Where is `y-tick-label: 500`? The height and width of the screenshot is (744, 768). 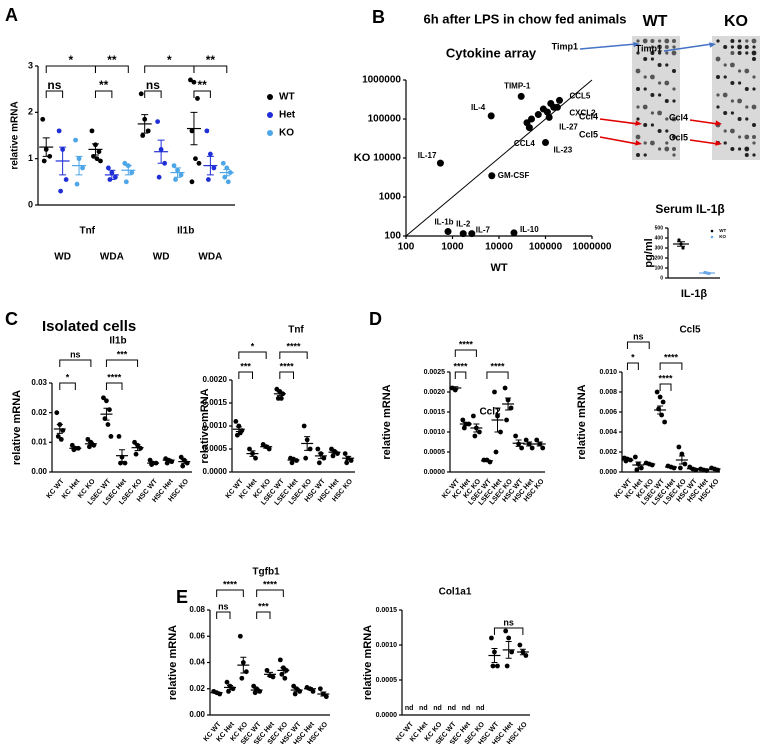 y-tick-label: 500 is located at coordinates (659, 228).